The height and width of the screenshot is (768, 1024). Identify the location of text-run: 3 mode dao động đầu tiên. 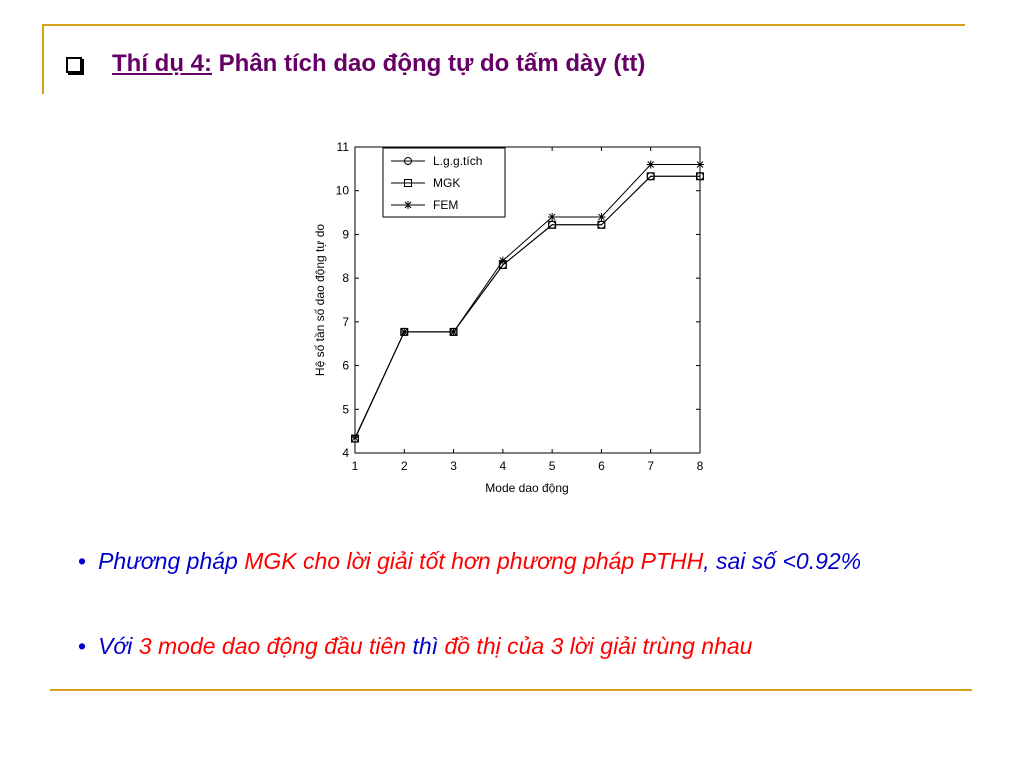
(275, 646).